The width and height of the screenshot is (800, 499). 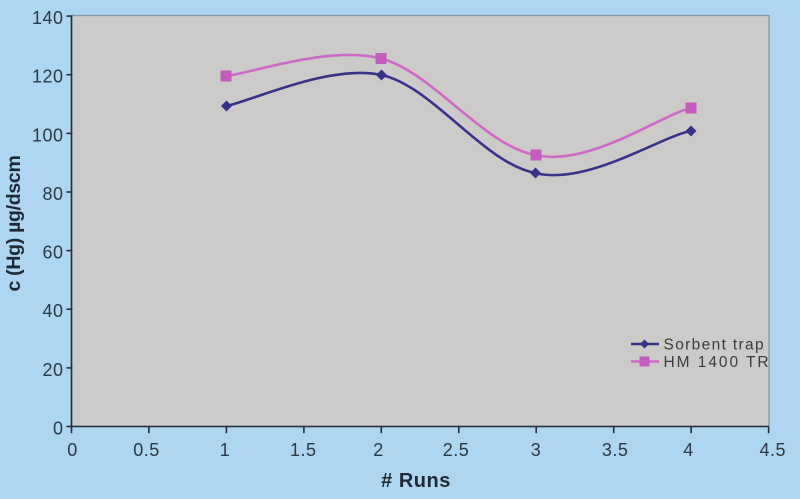 I want to click on svg-text: # Runs, so click(x=416, y=481).